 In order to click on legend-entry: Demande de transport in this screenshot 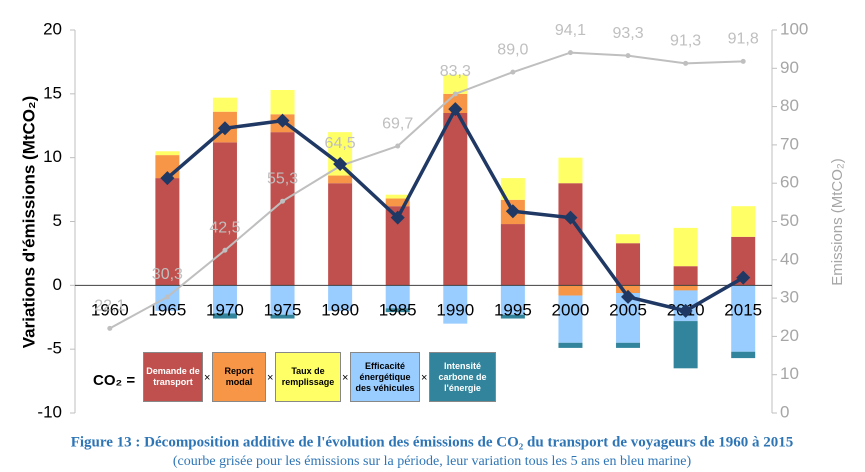, I will do `click(173, 377)`.